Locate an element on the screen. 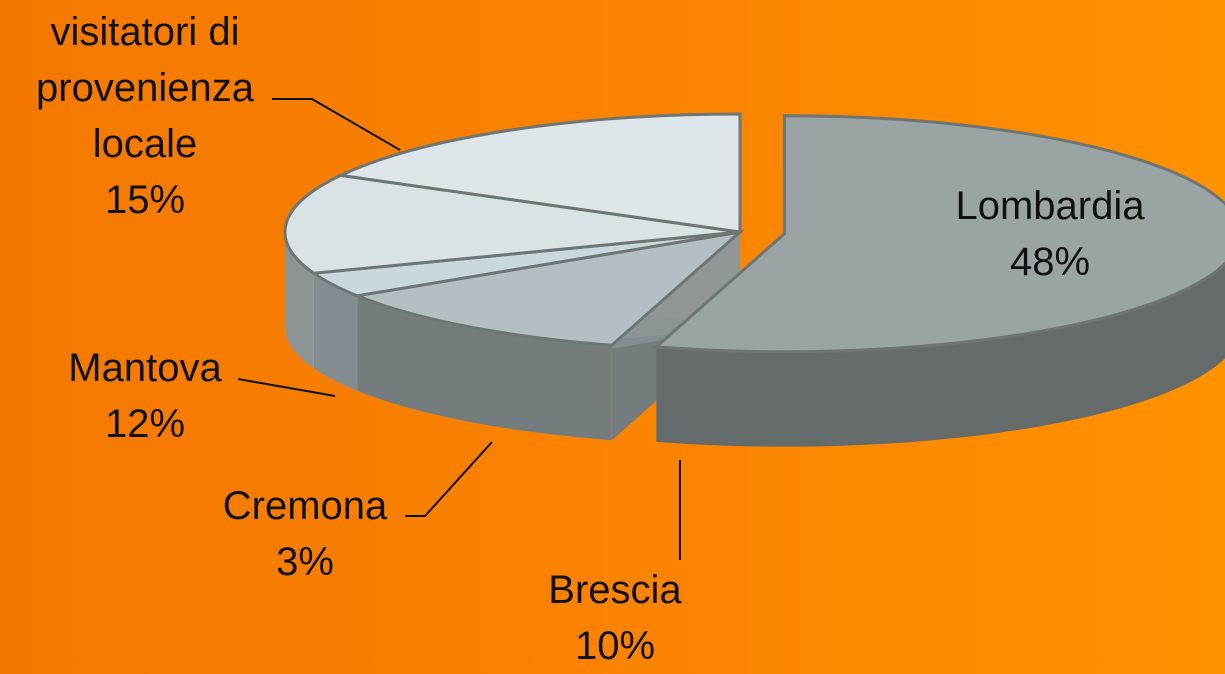  value-label: 10% is located at coordinates (615, 646).